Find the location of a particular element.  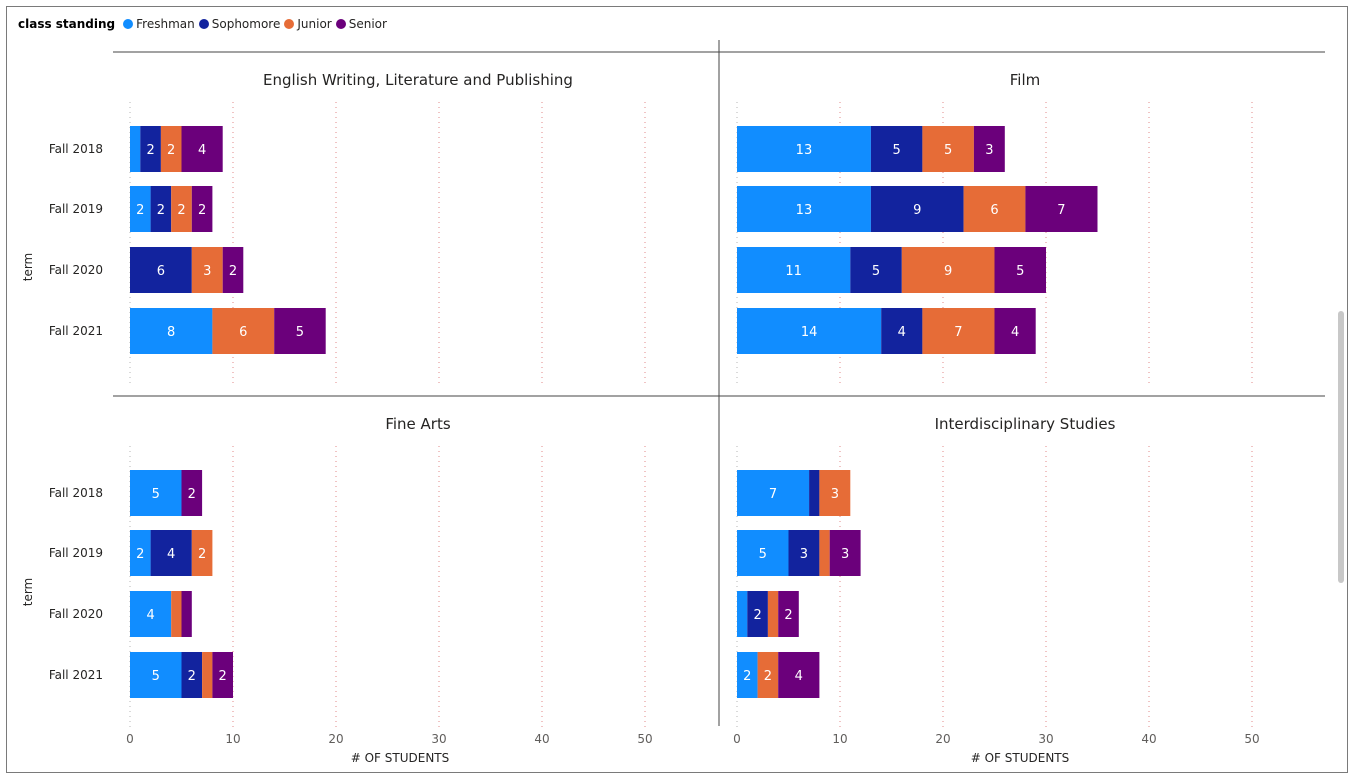

category-label: Fall 2019 is located at coordinates (76, 553).